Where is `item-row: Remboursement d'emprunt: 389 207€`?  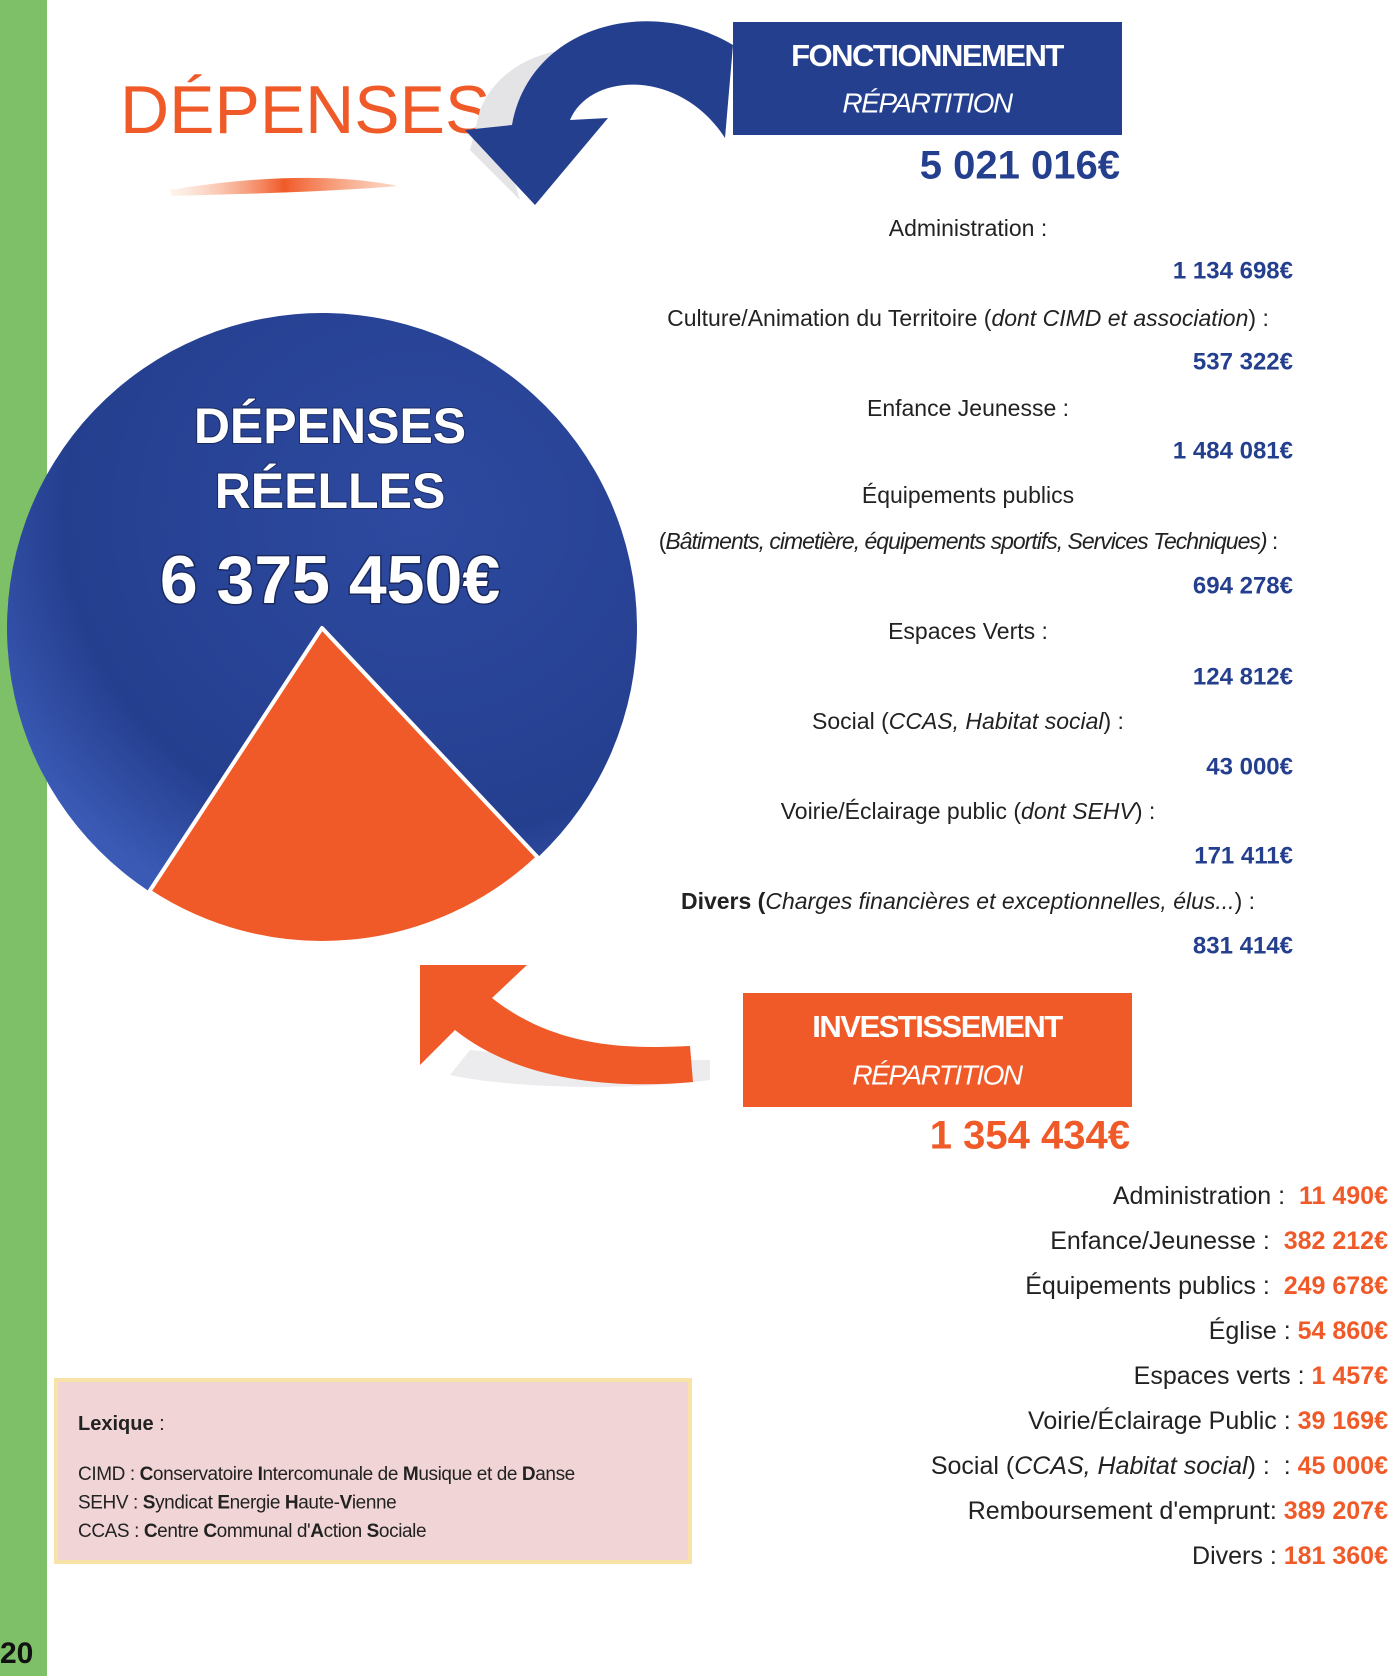 item-row: Remboursement d'emprunt: 389 207€ is located at coordinates (1178, 1511).